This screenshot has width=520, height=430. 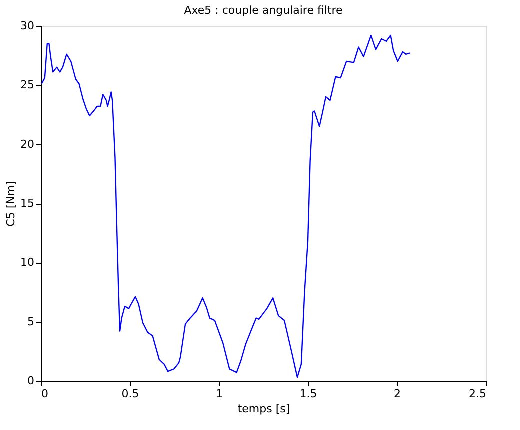 I want to click on x-tick-label: 1.5, so click(x=309, y=394).